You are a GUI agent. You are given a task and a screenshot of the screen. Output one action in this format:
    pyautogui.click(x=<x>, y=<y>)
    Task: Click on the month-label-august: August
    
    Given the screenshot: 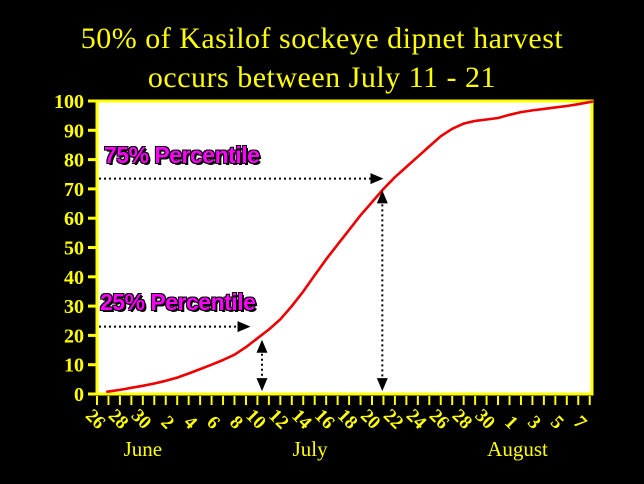 What is the action you would take?
    pyautogui.click(x=517, y=449)
    